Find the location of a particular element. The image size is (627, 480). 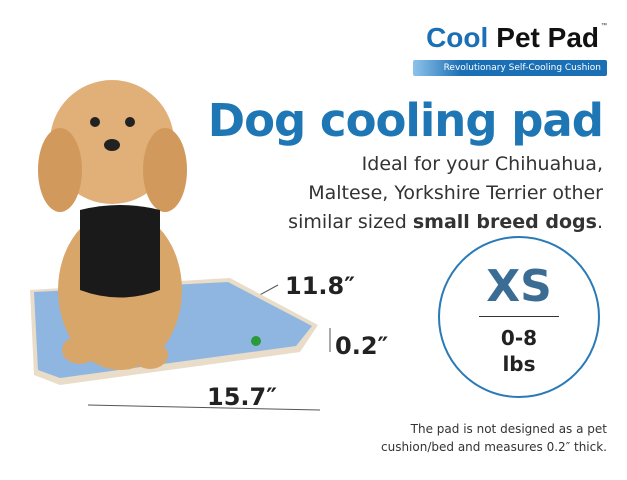

dog-harness is located at coordinates (120, 251).